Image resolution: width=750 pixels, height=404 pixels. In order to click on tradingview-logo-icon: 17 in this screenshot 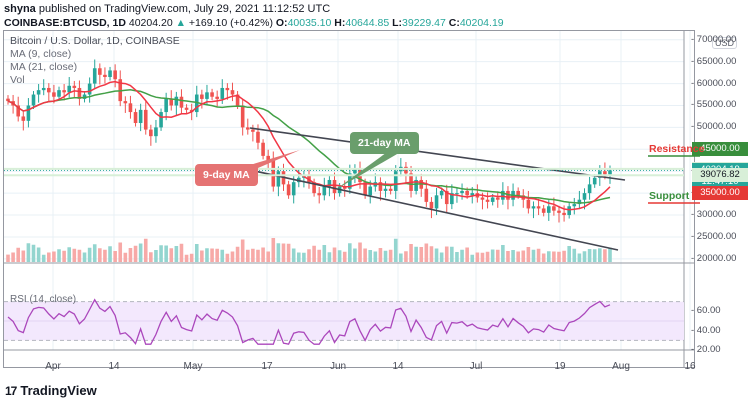, I will do `click(11, 390)`.